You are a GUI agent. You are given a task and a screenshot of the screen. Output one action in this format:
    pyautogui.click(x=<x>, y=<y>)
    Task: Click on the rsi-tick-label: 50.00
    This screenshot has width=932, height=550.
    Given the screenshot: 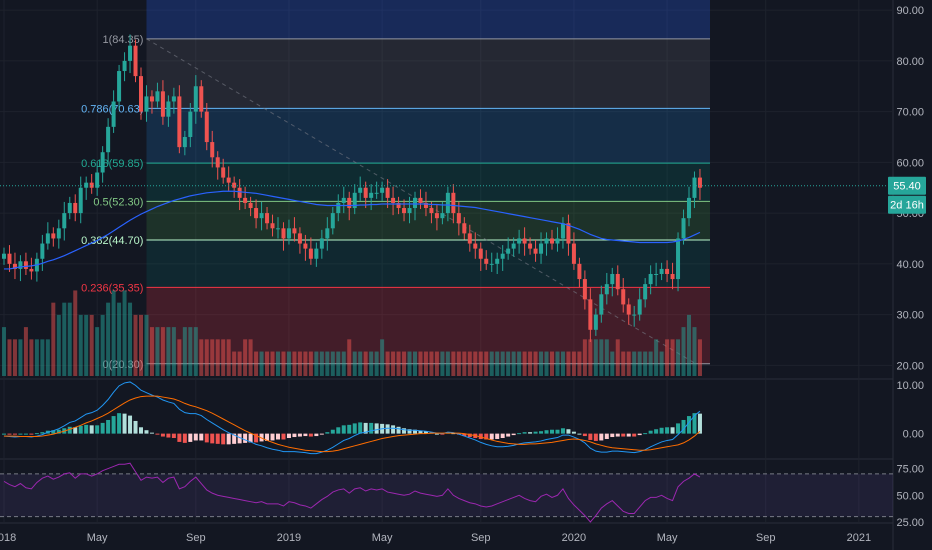 What is the action you would take?
    pyautogui.click(x=910, y=496)
    